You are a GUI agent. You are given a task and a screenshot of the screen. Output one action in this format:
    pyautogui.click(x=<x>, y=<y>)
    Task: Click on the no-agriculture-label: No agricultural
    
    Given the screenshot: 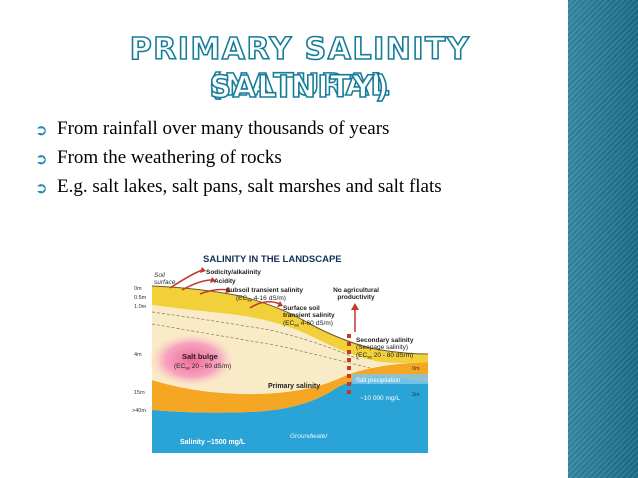 What is the action you would take?
    pyautogui.click(x=356, y=290)
    